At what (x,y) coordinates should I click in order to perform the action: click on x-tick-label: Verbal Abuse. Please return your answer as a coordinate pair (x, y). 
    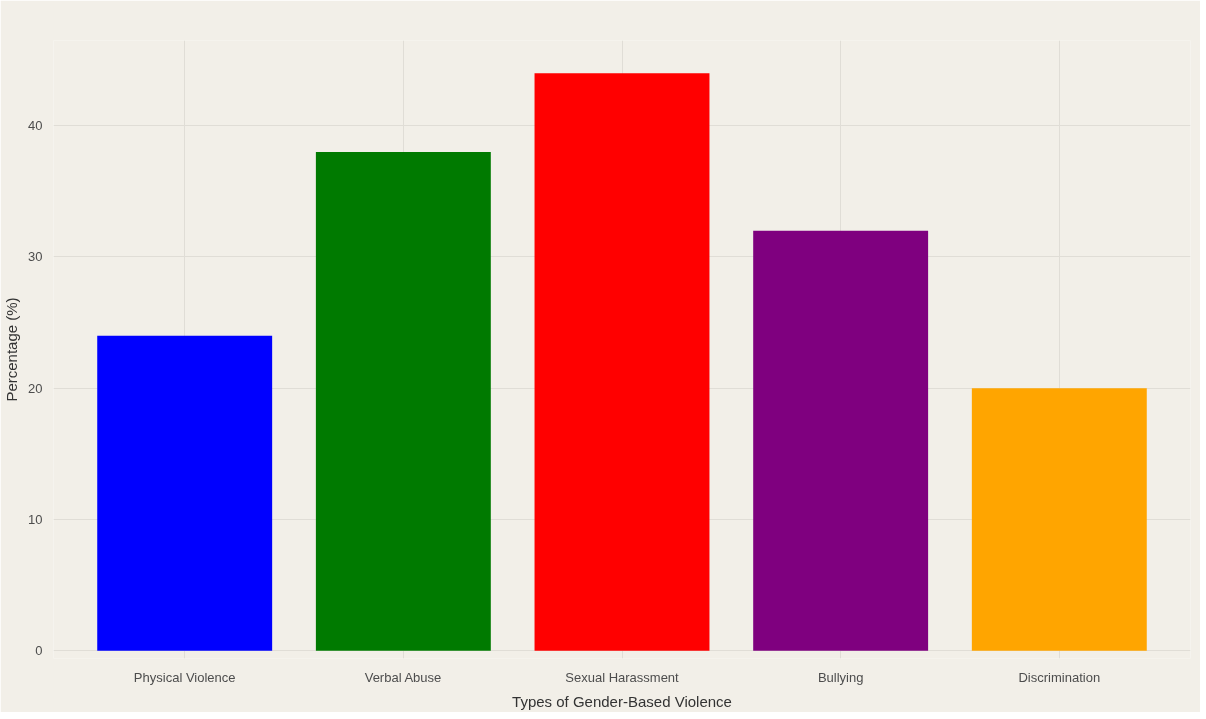
    Looking at the image, I should click on (403, 677).